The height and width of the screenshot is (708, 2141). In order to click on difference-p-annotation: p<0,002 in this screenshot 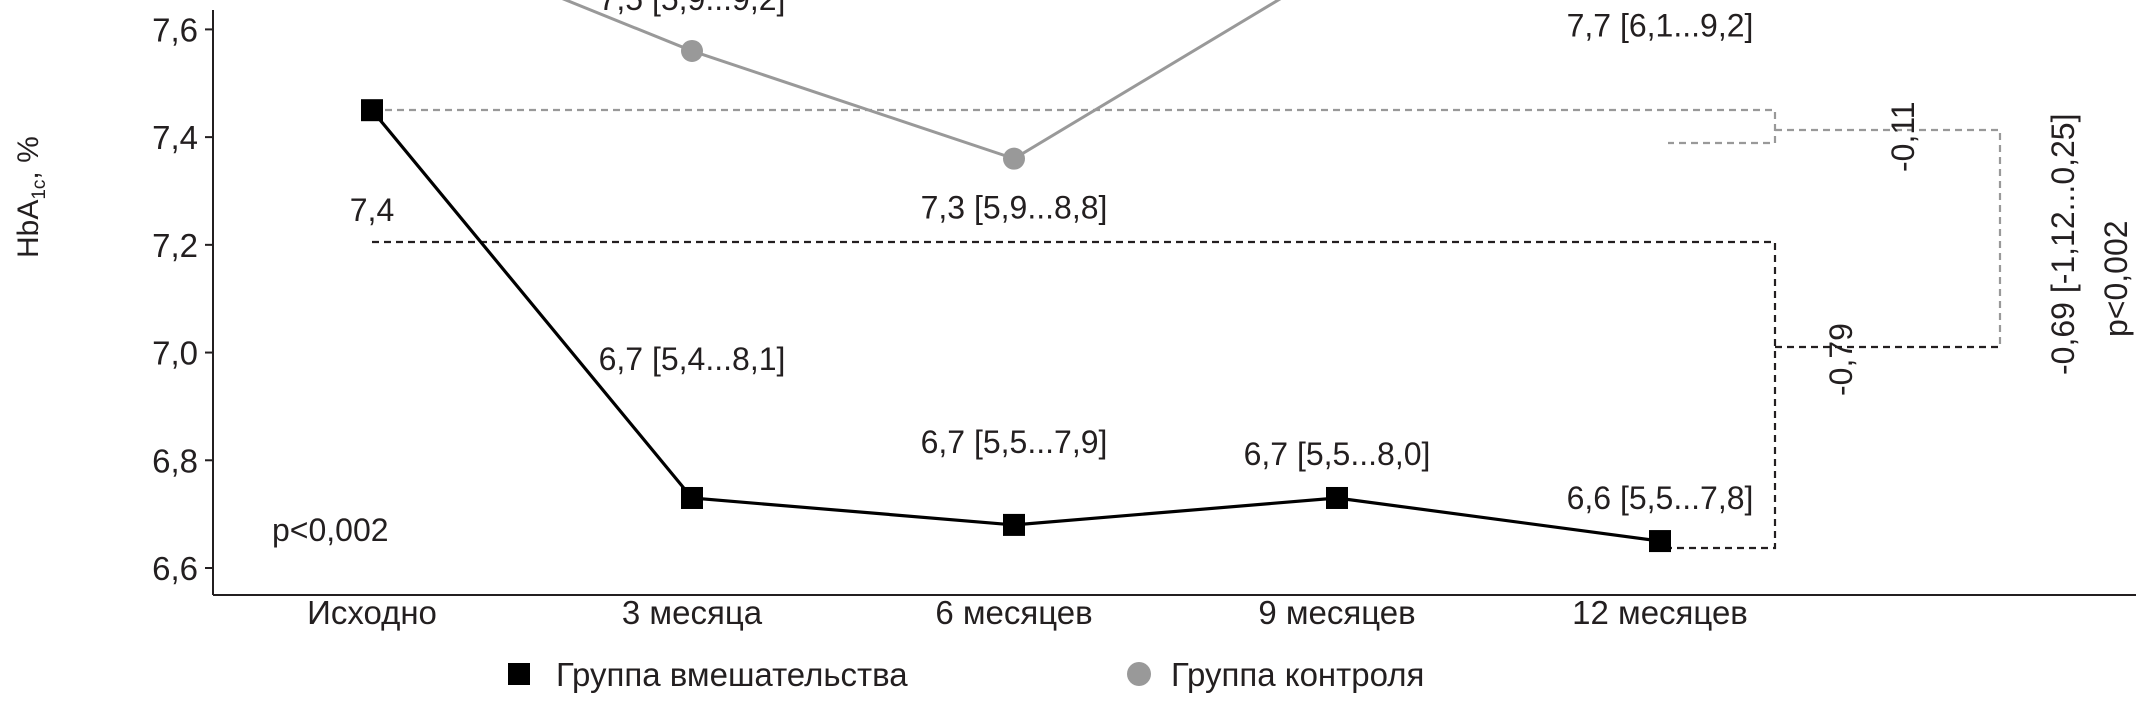, I will do `click(2116, 278)`.